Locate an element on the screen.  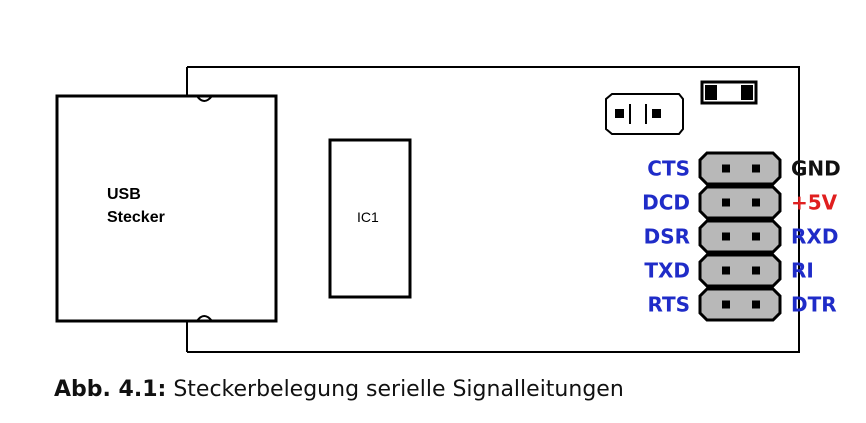
pin-4-right is located at coordinates (756, 270).